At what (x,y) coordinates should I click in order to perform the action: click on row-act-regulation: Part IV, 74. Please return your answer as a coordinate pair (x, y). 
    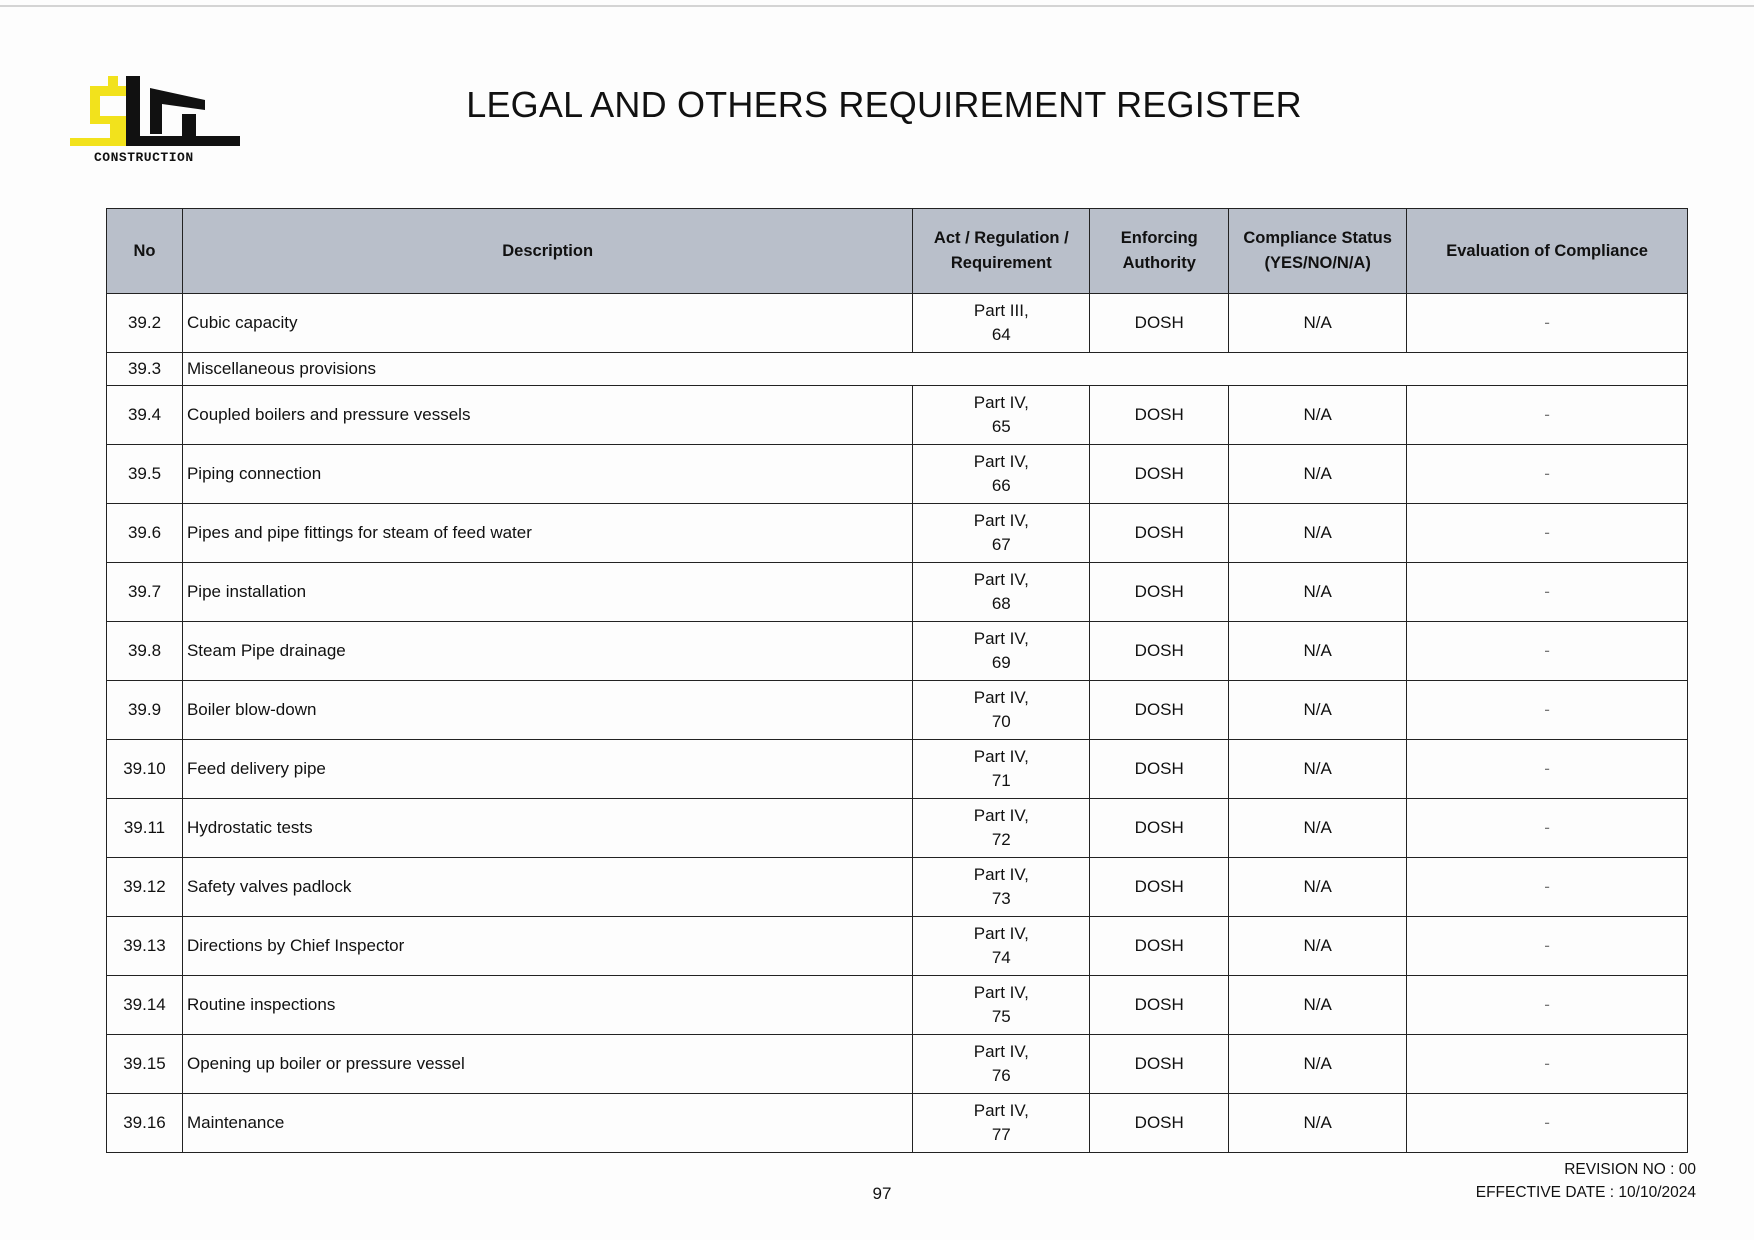
    Looking at the image, I should click on (1001, 946).